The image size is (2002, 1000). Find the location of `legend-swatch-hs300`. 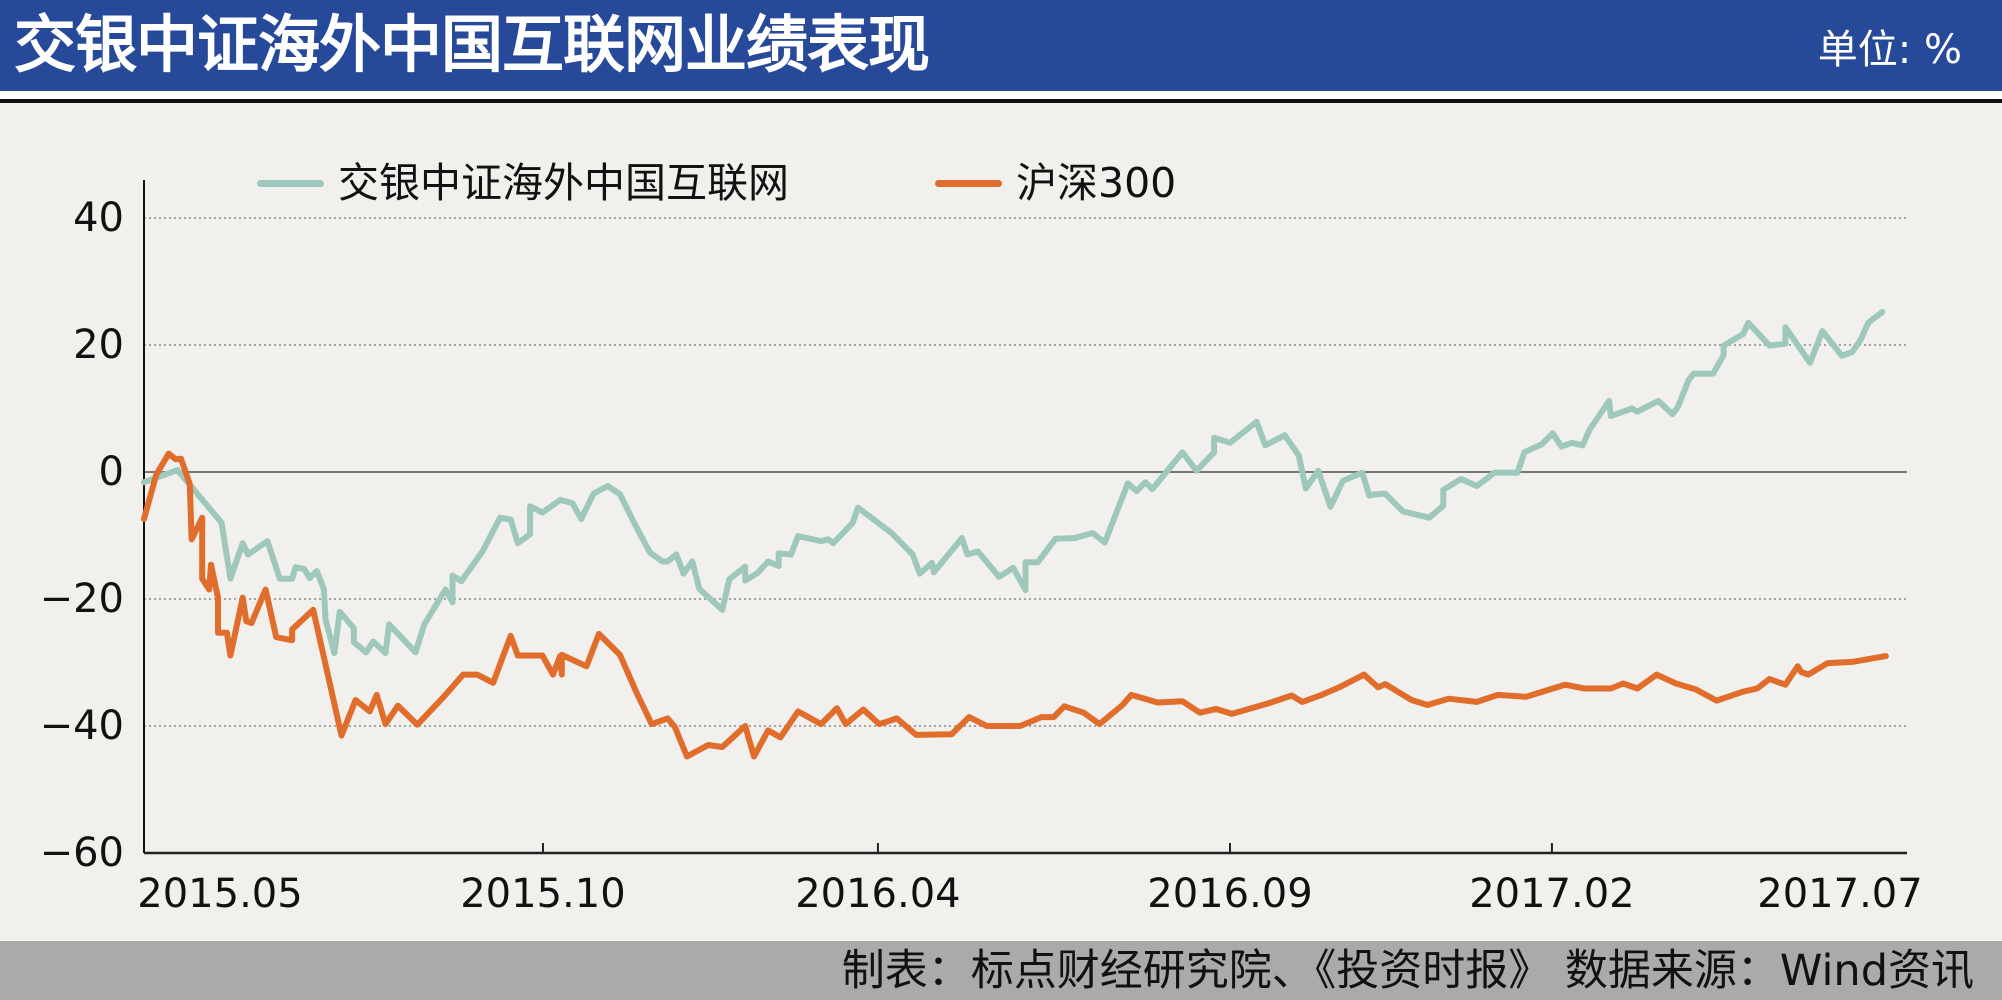

legend-swatch-hs300 is located at coordinates (968, 183).